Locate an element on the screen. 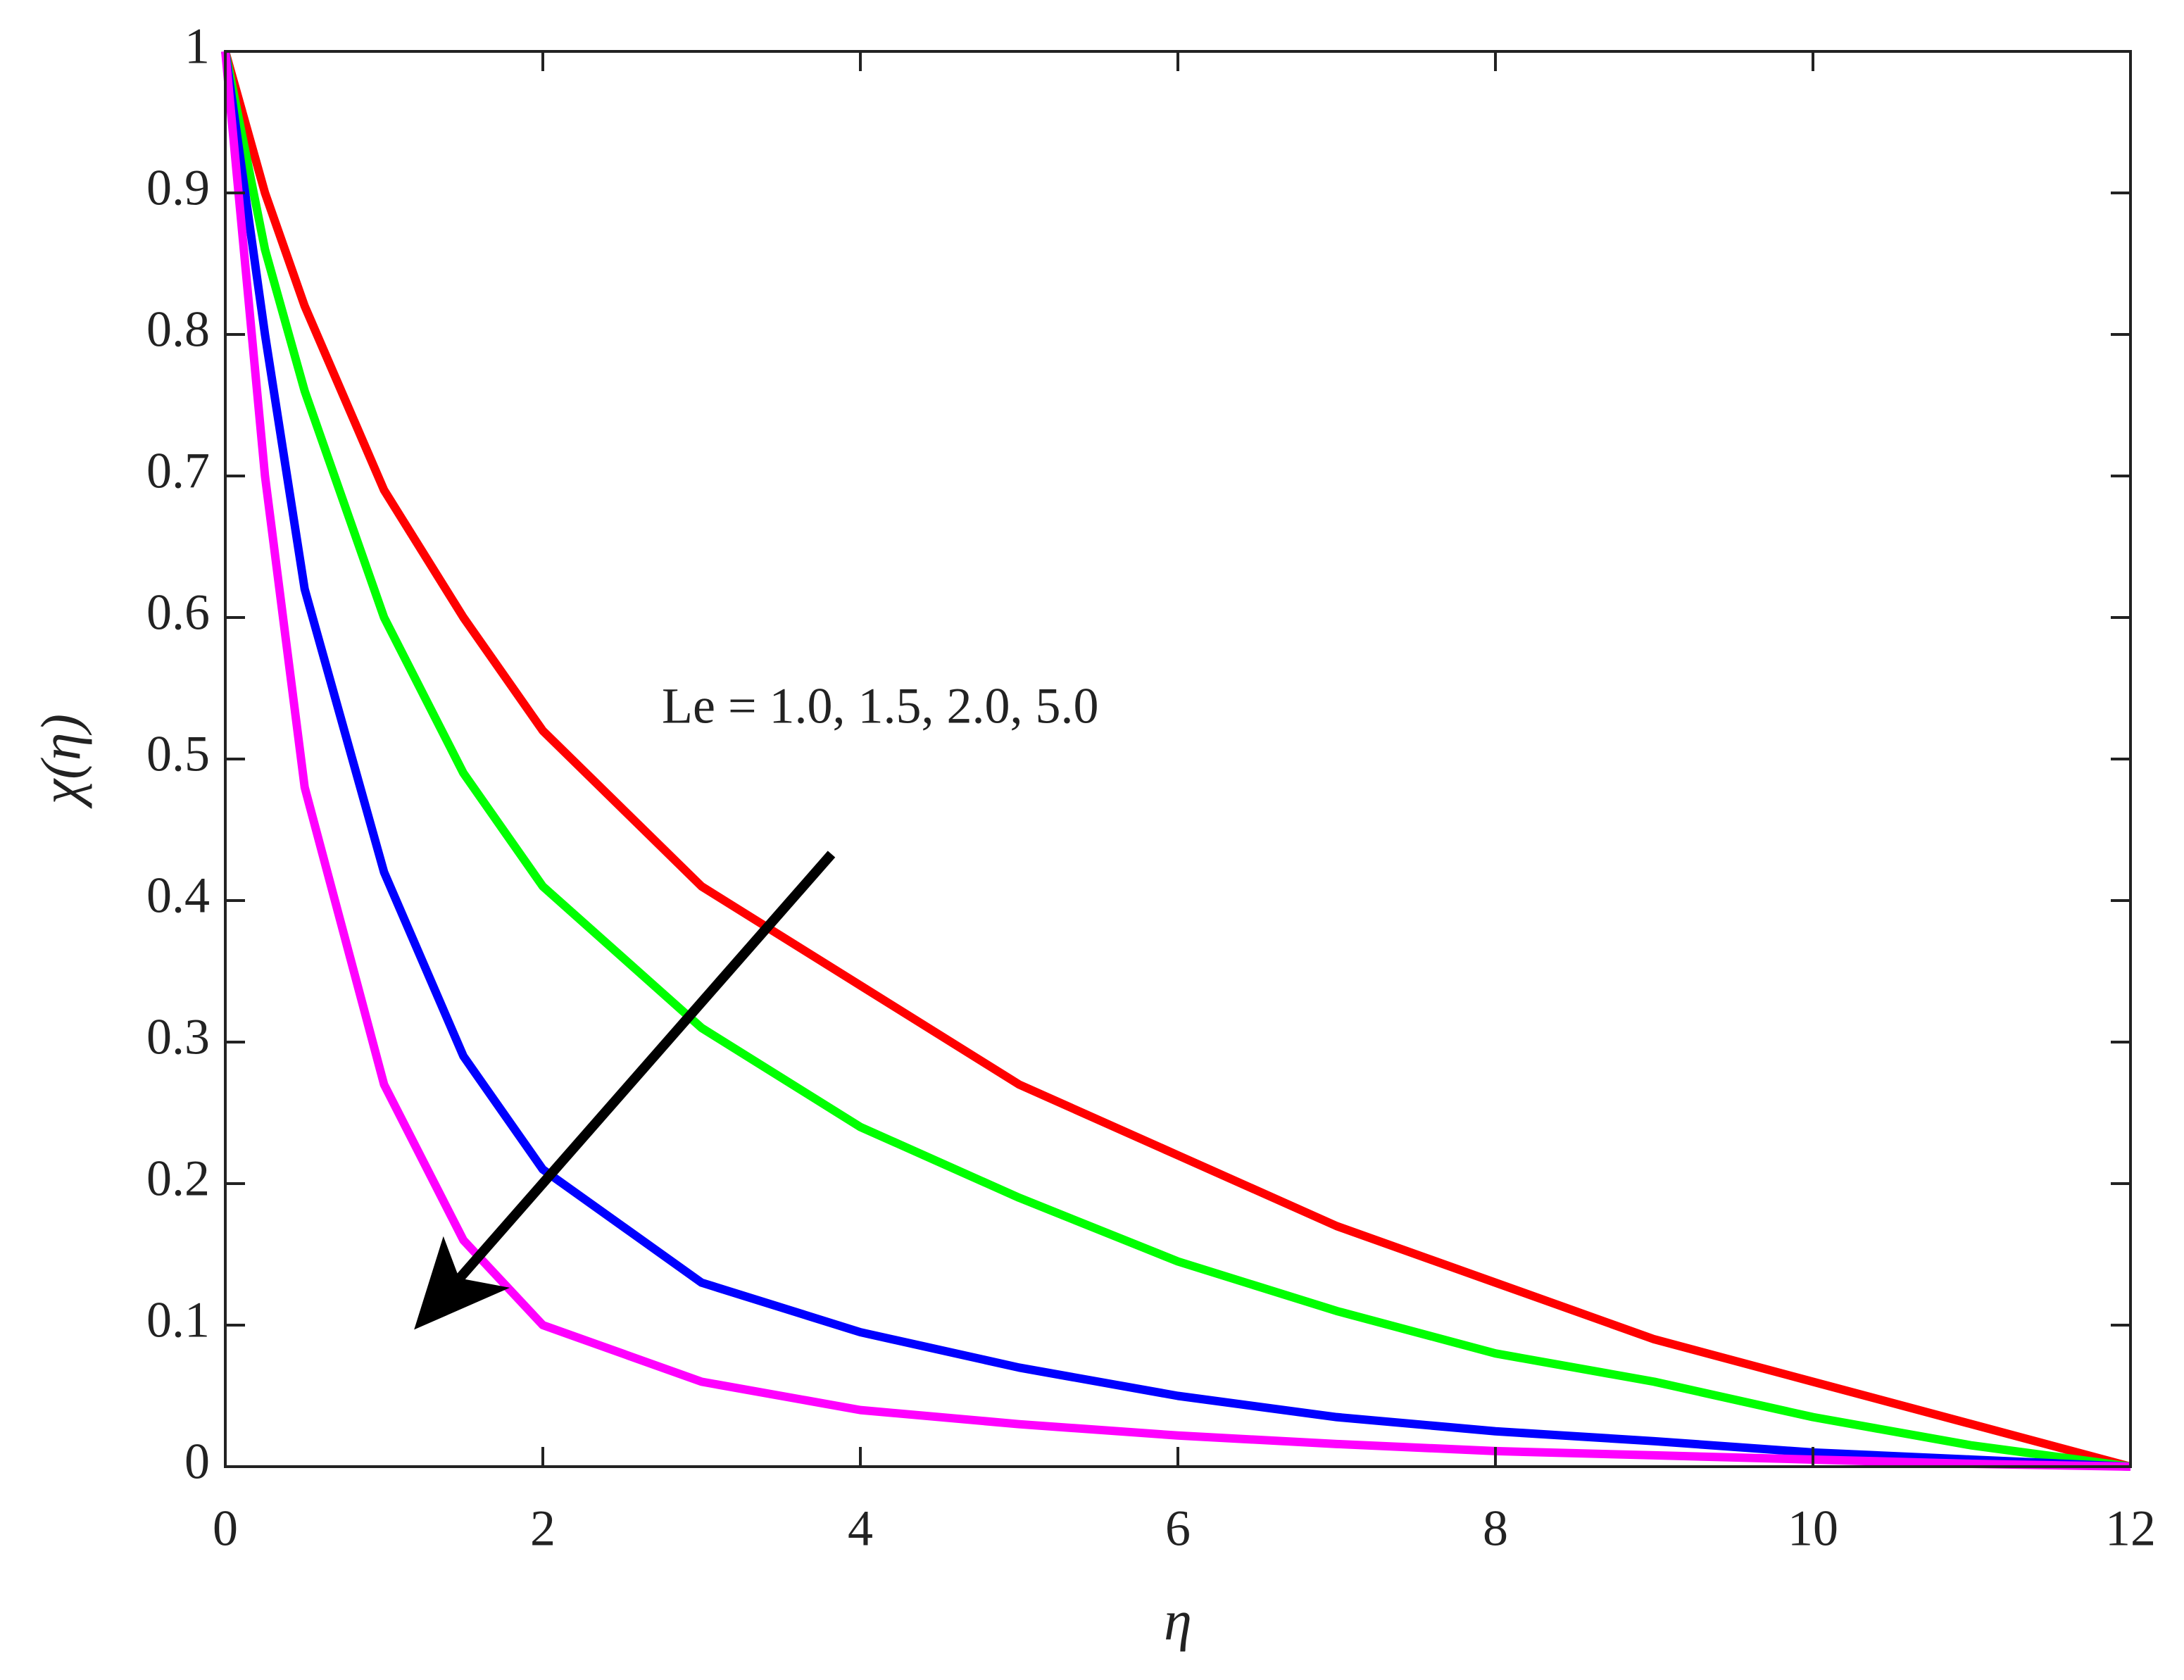 Image resolution: width=2184 pixels, height=1680 pixels. x-tick-label: 2 is located at coordinates (543, 1529).